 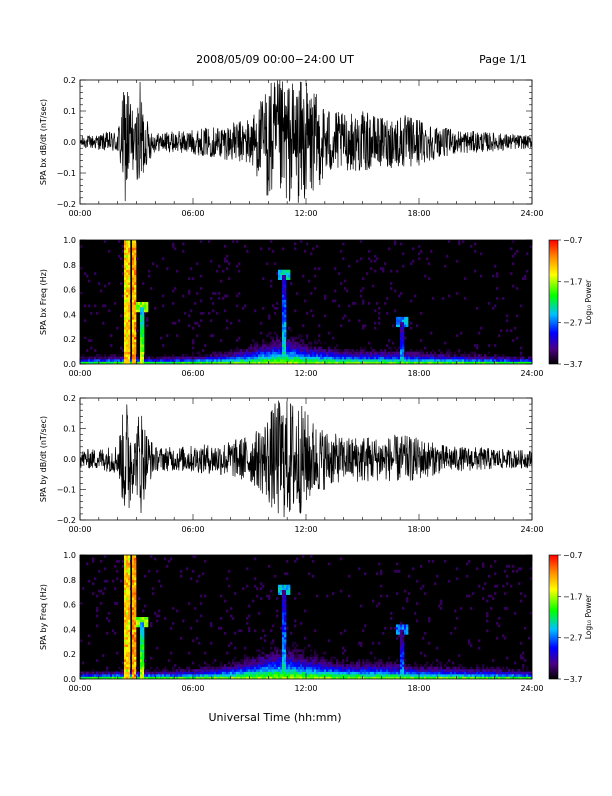 What do you see at coordinates (43, 617) in the screenshot?
I see `y-axis-label: SPA by Freq (Hz)` at bounding box center [43, 617].